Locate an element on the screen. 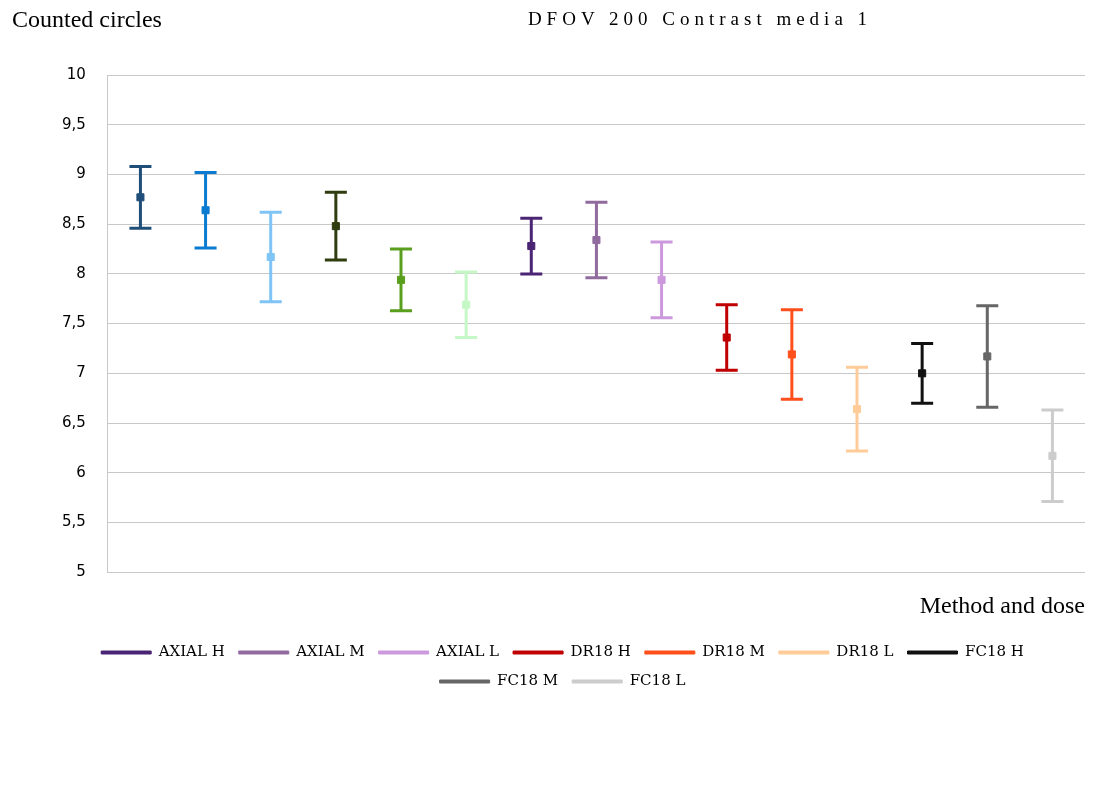 The height and width of the screenshot is (809, 1099). legend-label: AXIAL L is located at coordinates (467, 651).